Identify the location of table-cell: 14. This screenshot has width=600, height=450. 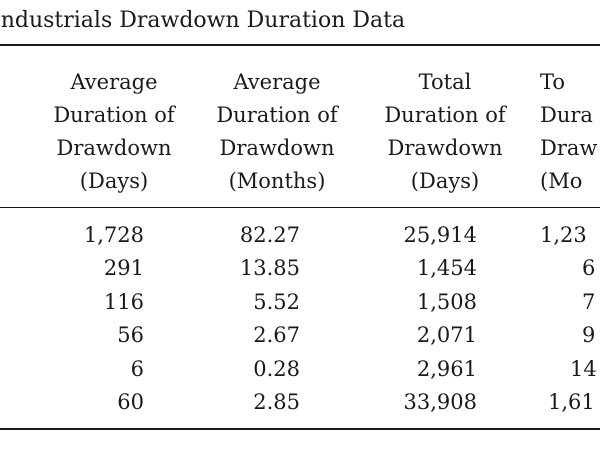
(583, 369).